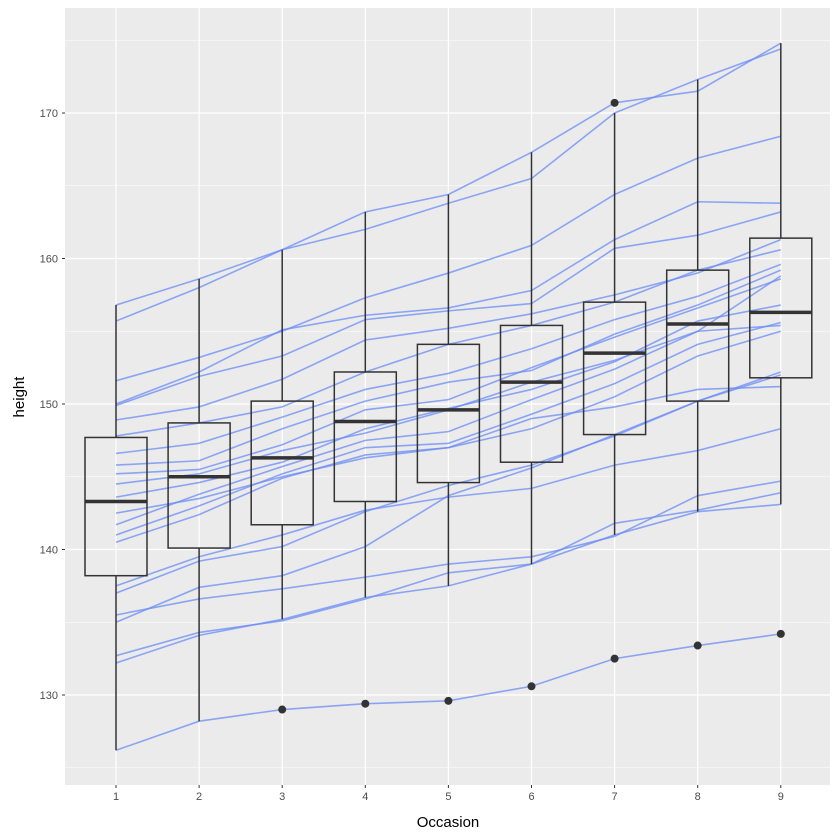 Image resolution: width=840 pixels, height=840 pixels. I want to click on y-tick-label: 130, so click(49, 696).